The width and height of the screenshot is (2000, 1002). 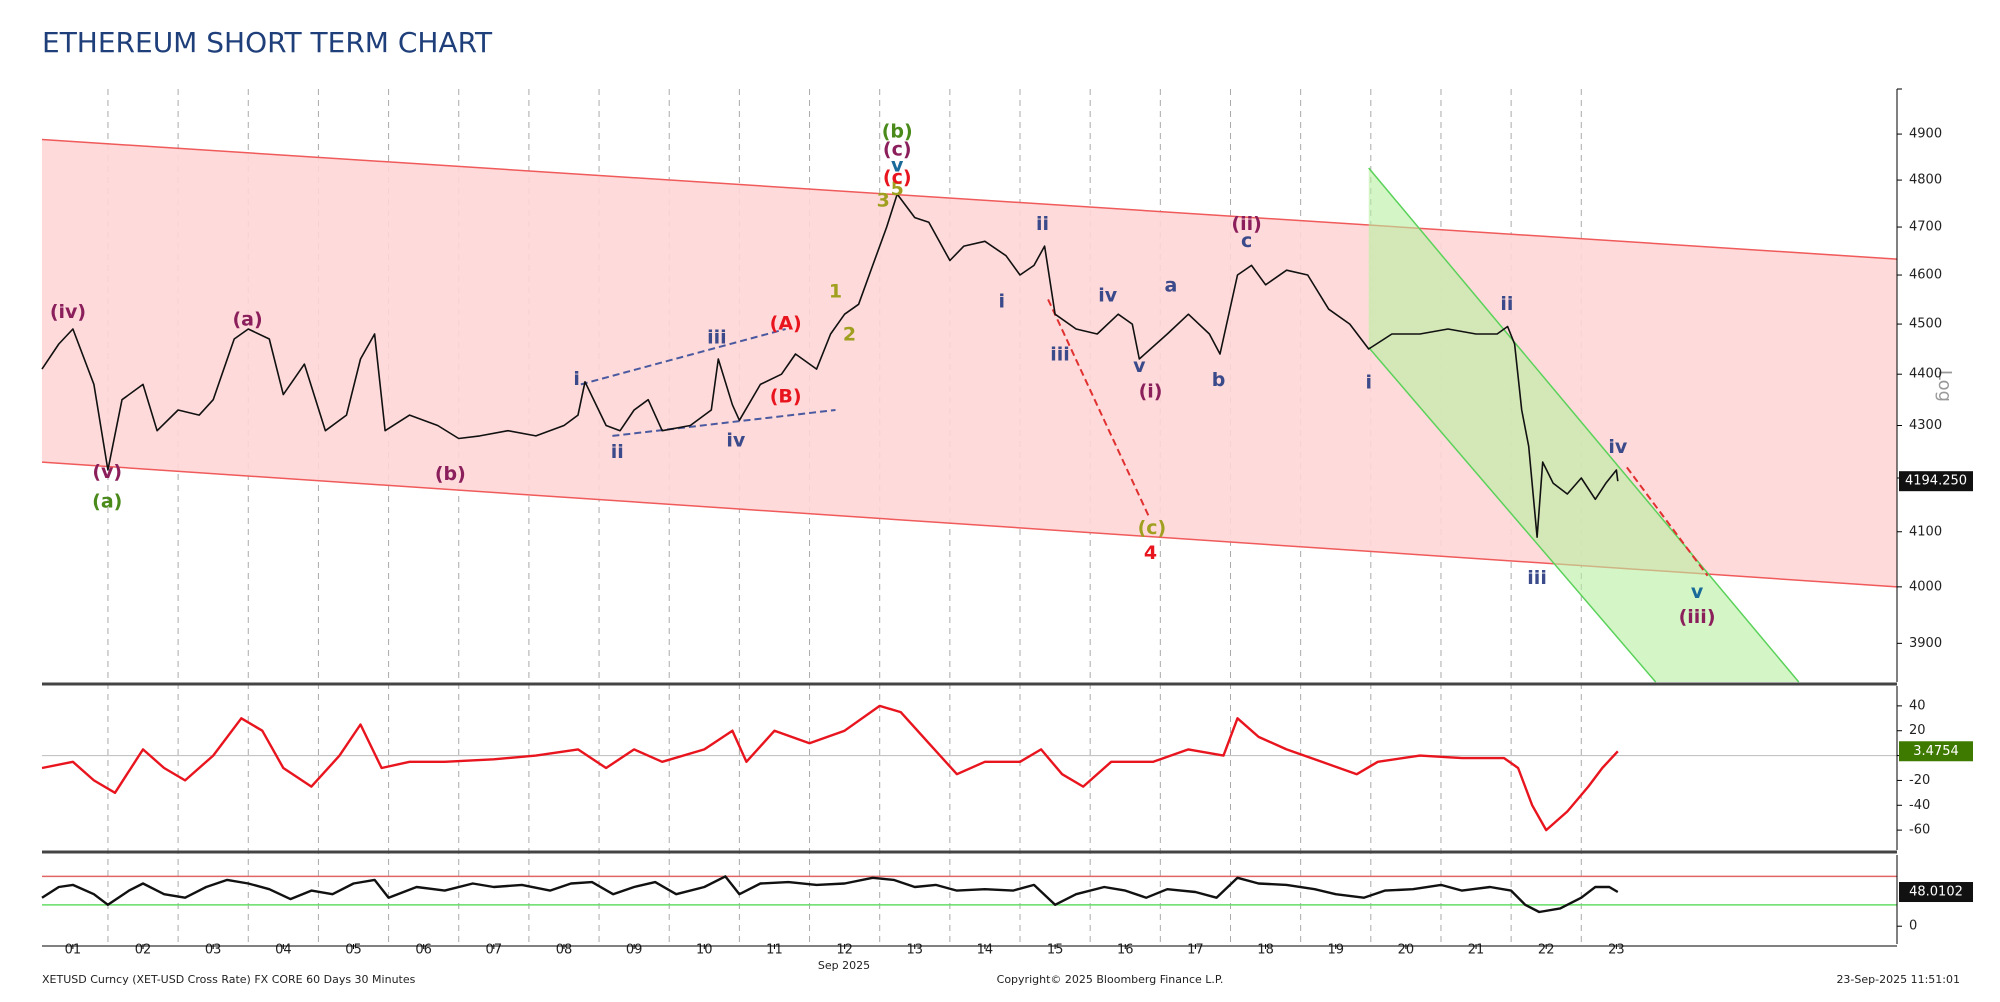 I want to click on wave-label: c, so click(x=1246, y=241).